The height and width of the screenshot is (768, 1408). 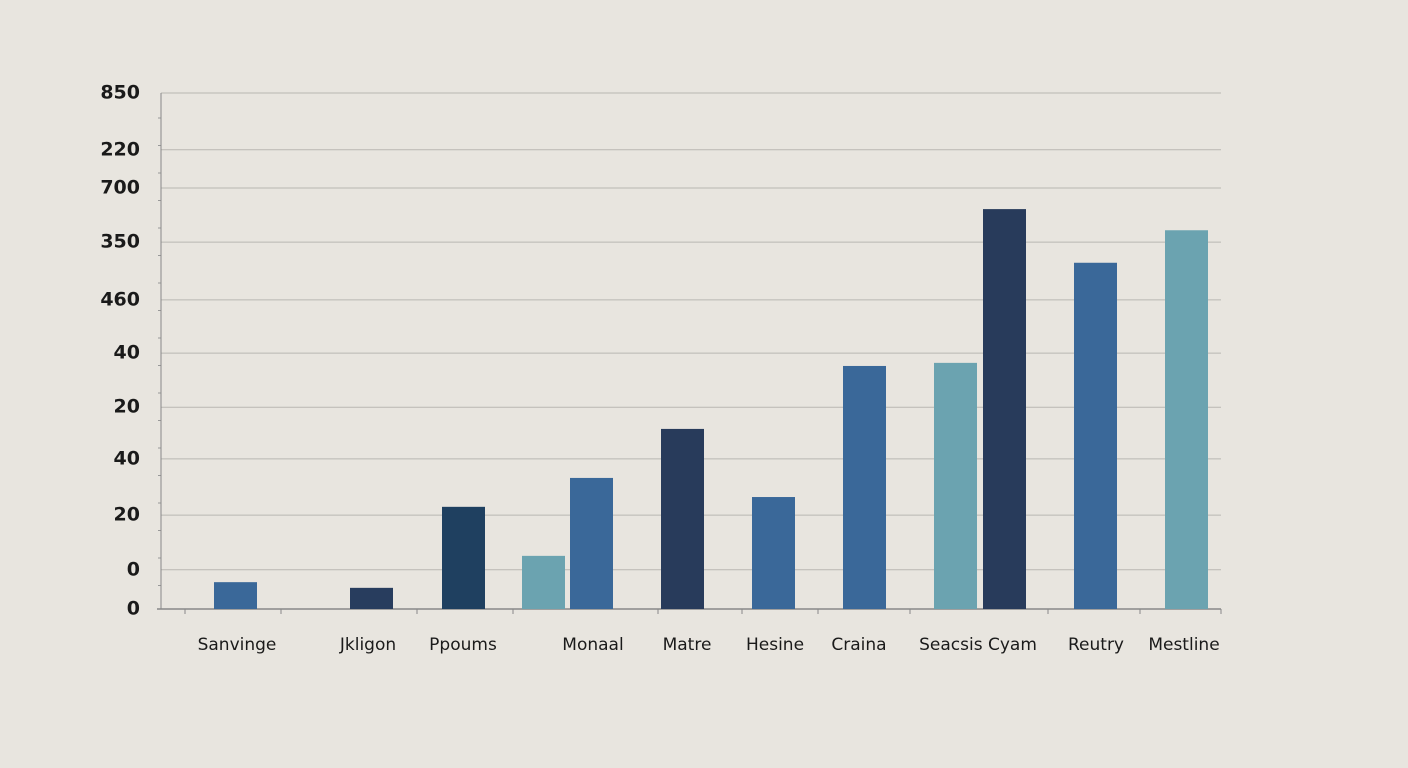 I want to click on y-tick-label: 460, so click(x=120, y=299).